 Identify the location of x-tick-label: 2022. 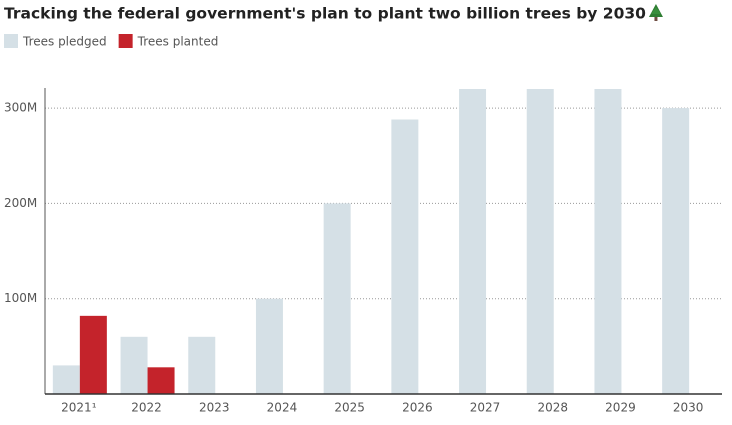
(146, 408).